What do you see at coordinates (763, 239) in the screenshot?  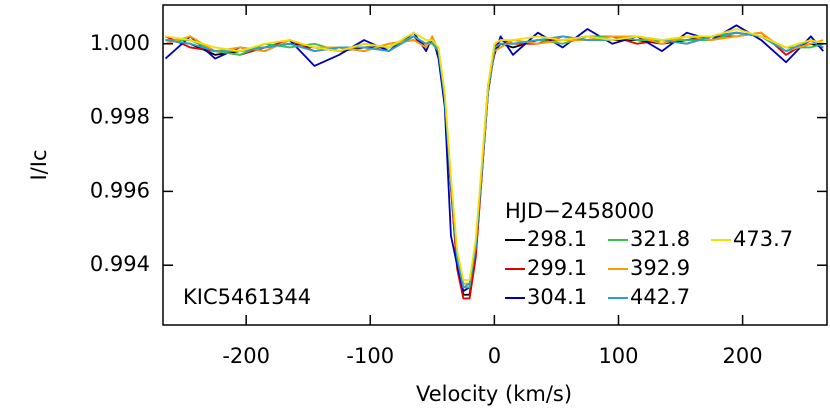 I see `legend-label: 473.7` at bounding box center [763, 239].